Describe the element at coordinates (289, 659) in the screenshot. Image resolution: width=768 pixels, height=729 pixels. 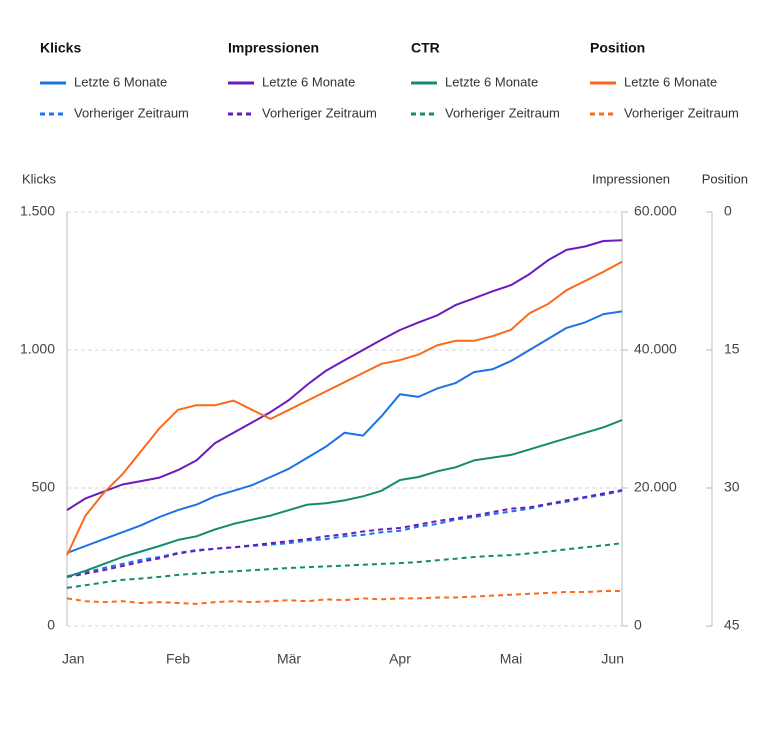
I see `x-tick-label: Mär` at that location.